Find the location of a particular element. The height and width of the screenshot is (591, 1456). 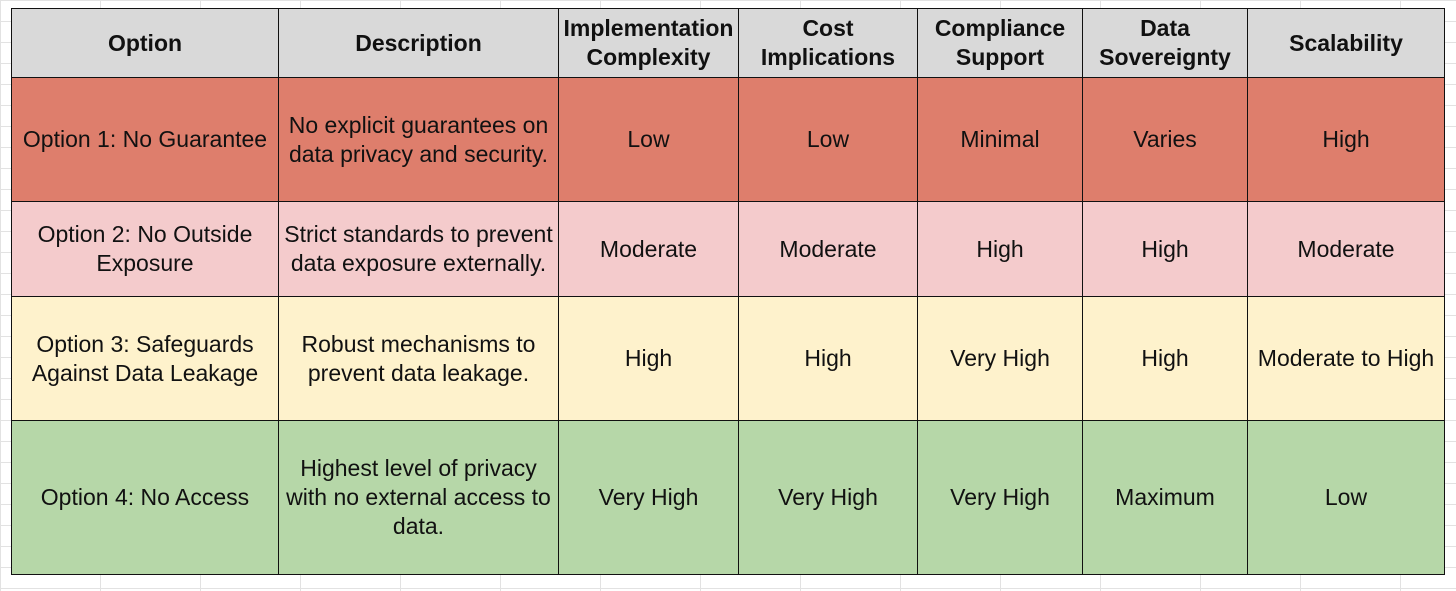

header-option: Option is located at coordinates (145, 43).